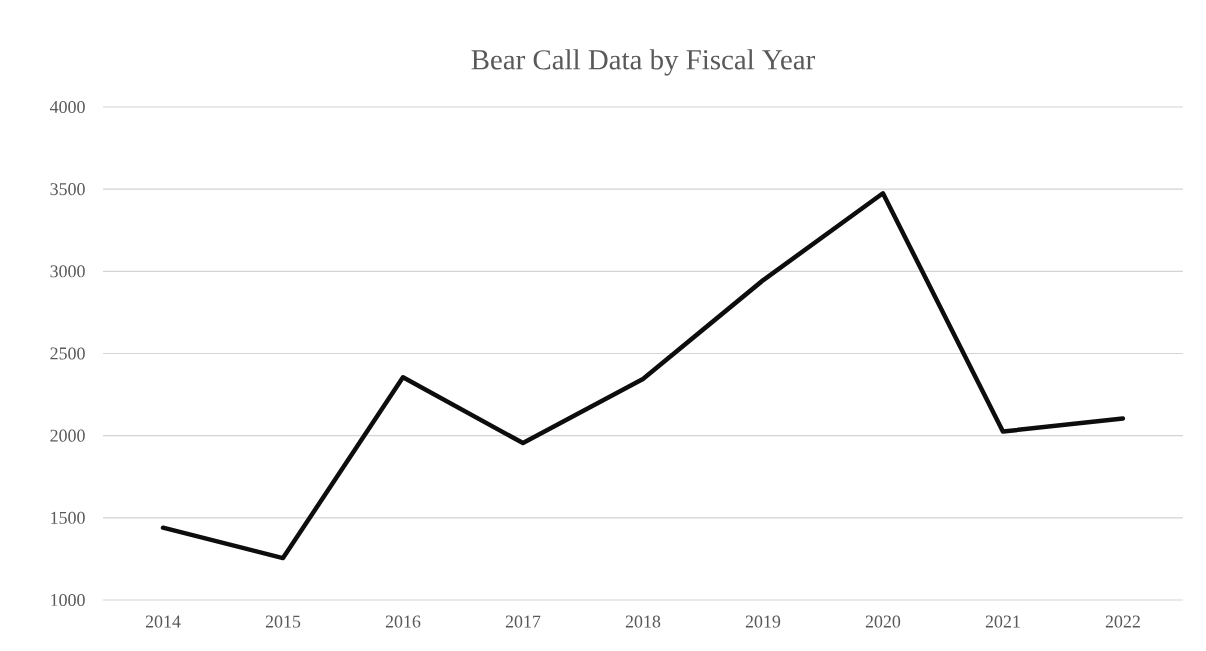  Describe the element at coordinates (68, 517) in the screenshot. I see `y-tick-label: 1500` at that location.